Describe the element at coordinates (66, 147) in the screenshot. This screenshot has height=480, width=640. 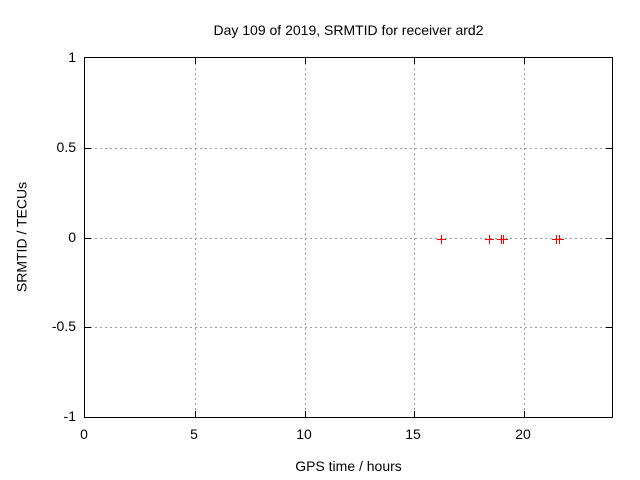
I see `y-tick-label: 0.5` at that location.